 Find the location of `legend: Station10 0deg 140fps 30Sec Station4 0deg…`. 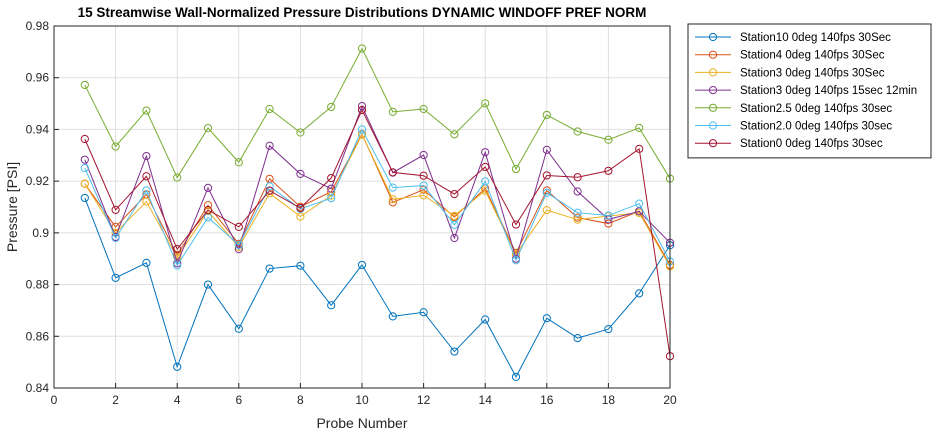

legend: Station10 0deg 140fps 30Sec Station4 0deg… is located at coordinates (809, 91).